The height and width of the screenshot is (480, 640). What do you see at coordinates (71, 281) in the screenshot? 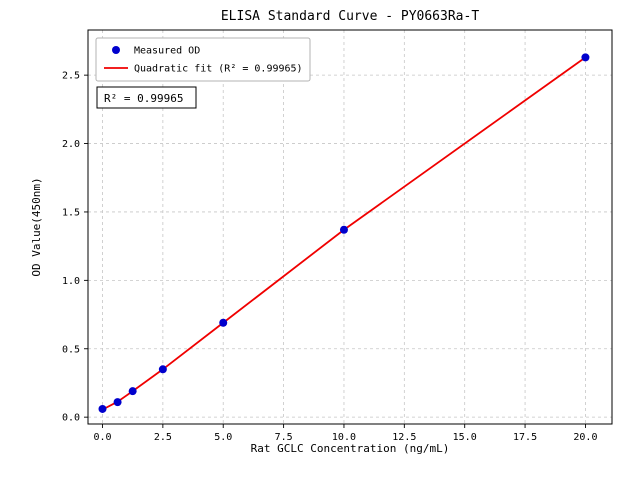
I see `y-tick-label: 1.0` at bounding box center [71, 281].